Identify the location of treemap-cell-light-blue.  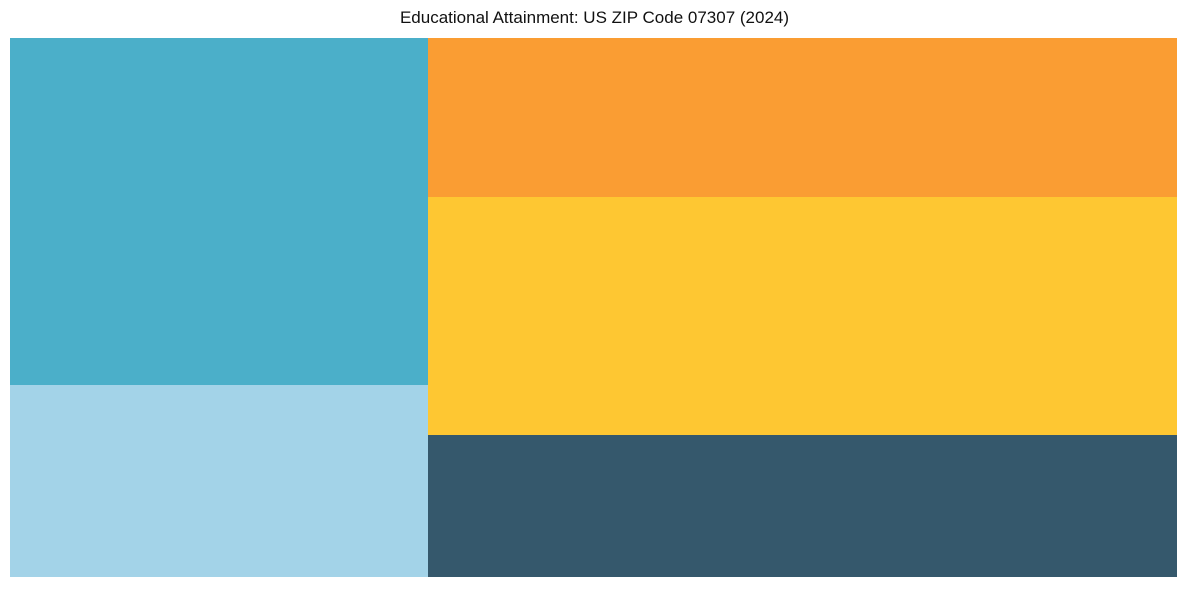
(219, 481).